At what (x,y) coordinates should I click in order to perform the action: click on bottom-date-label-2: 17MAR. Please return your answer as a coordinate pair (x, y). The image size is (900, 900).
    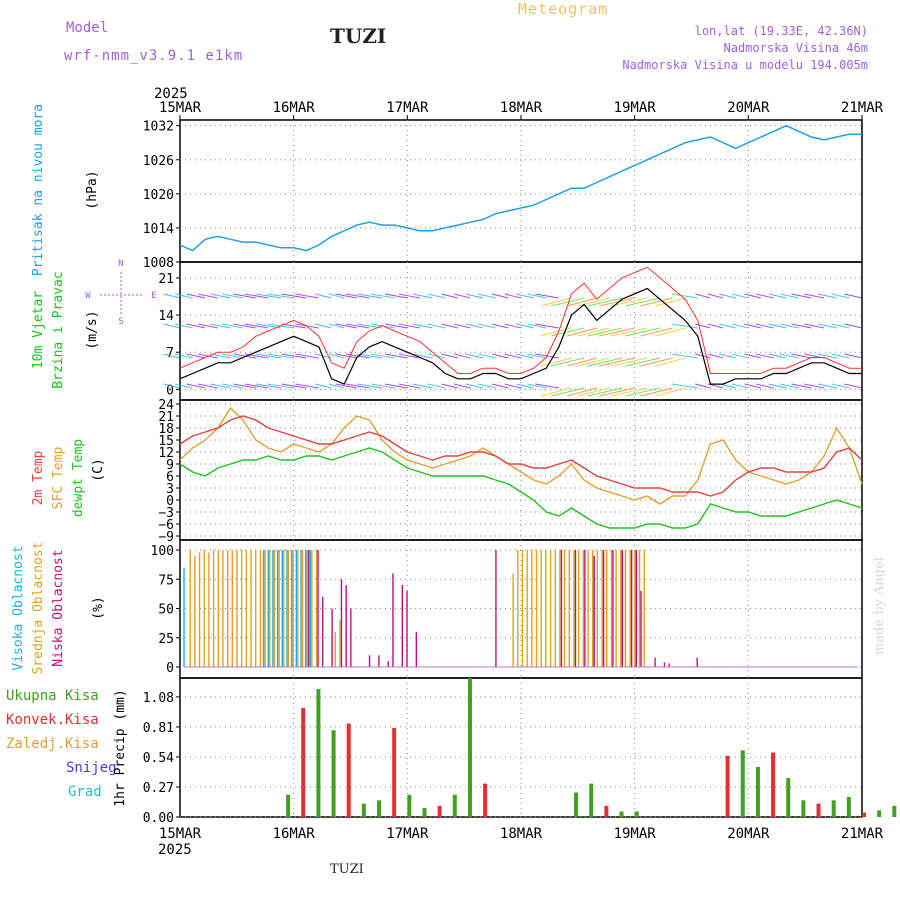
    Looking at the image, I should click on (407, 834).